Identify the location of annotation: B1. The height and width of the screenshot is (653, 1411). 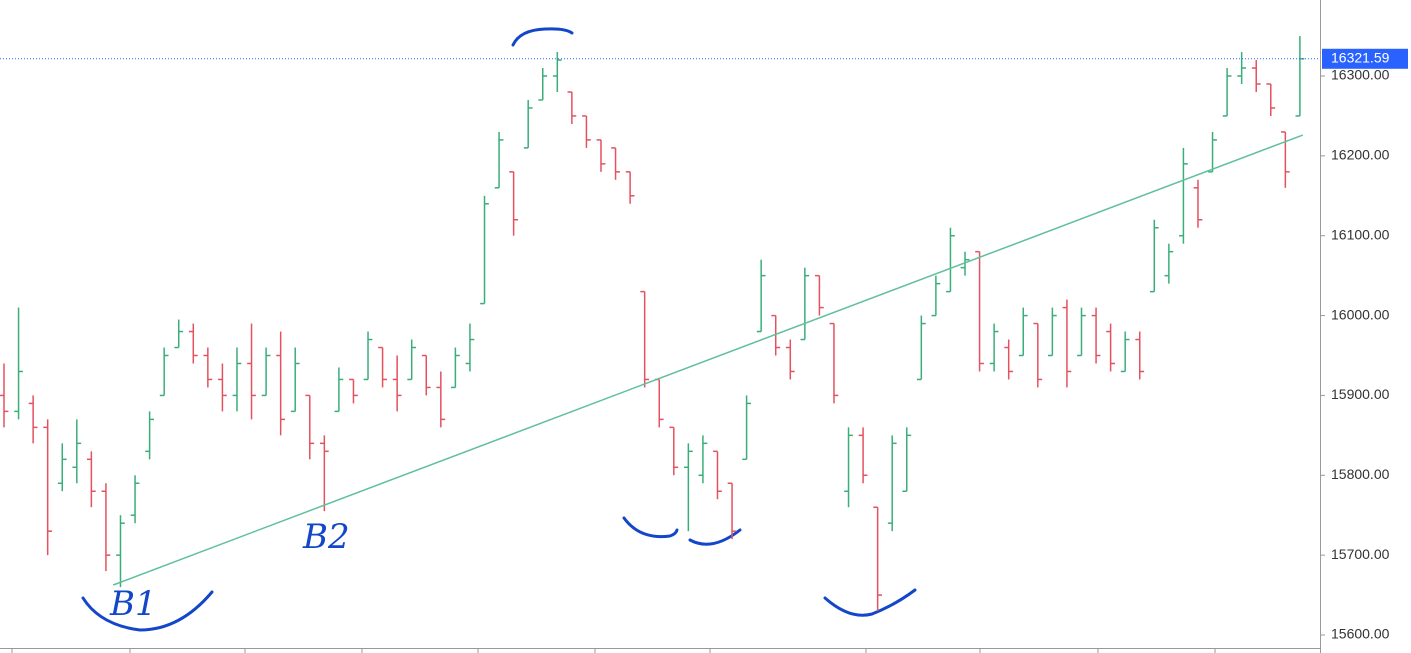
(133, 604).